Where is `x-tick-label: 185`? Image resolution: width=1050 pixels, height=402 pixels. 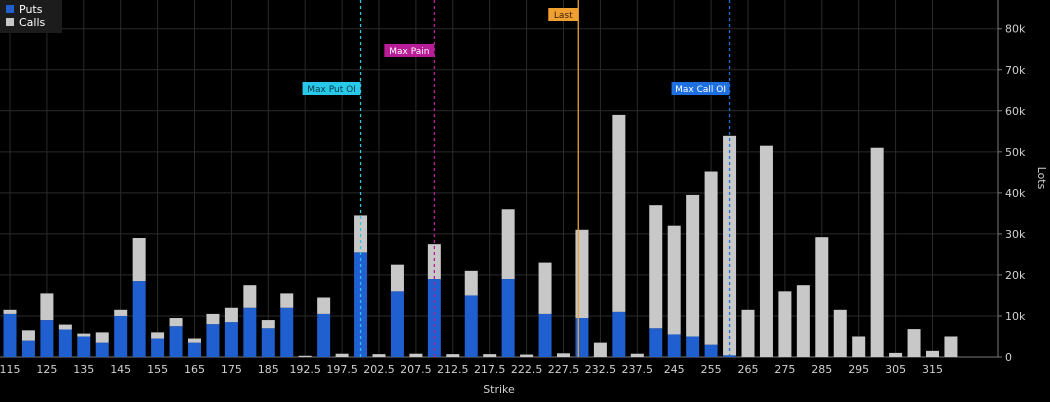 x-tick-label: 185 is located at coordinates (268, 369).